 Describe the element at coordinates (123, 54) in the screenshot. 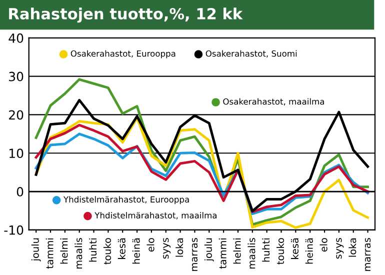

I see `legend-label: Osakerahastot, Eurooppa` at that location.